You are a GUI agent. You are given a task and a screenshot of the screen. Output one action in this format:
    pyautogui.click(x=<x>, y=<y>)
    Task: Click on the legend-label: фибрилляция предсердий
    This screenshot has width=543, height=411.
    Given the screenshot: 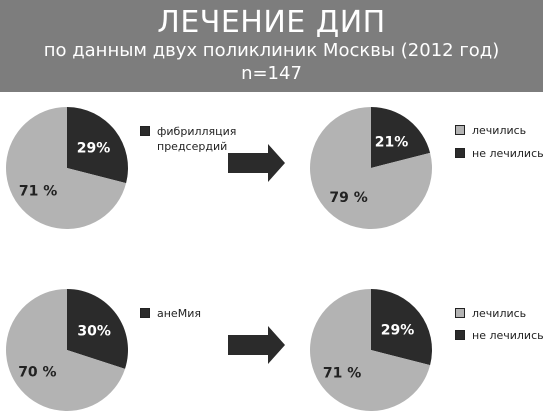 What is the action you would take?
    pyautogui.click(x=197, y=139)
    